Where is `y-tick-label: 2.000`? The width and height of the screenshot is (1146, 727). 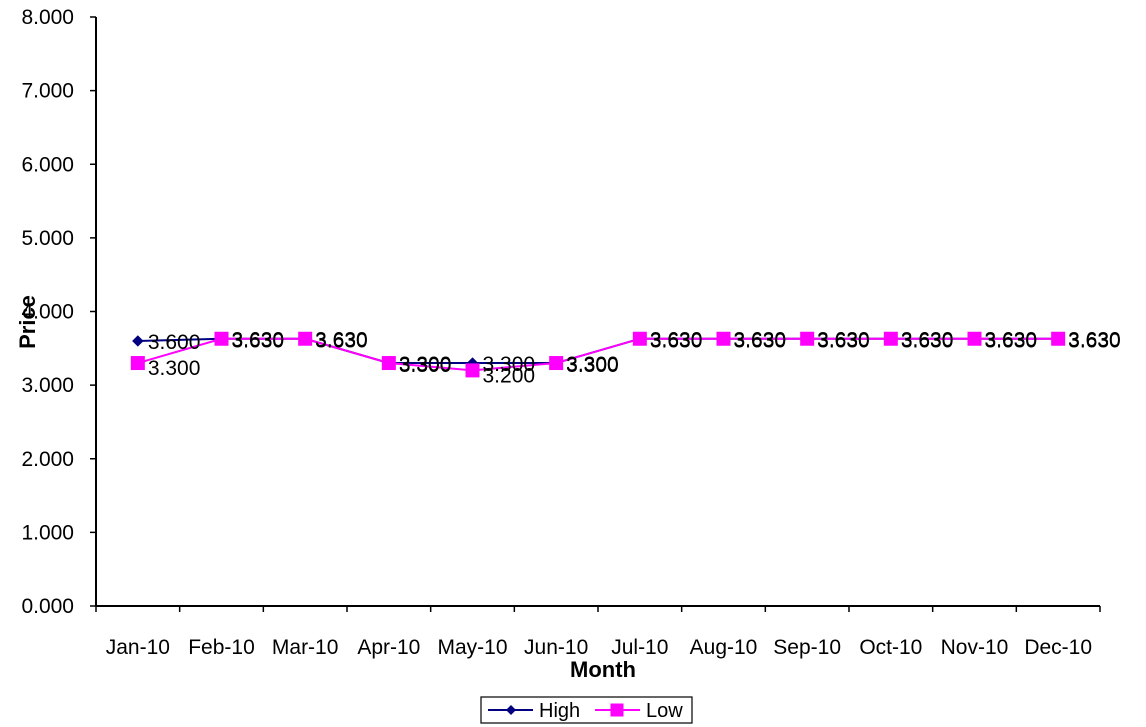
y-tick-label: 2.000 is located at coordinates (47, 459).